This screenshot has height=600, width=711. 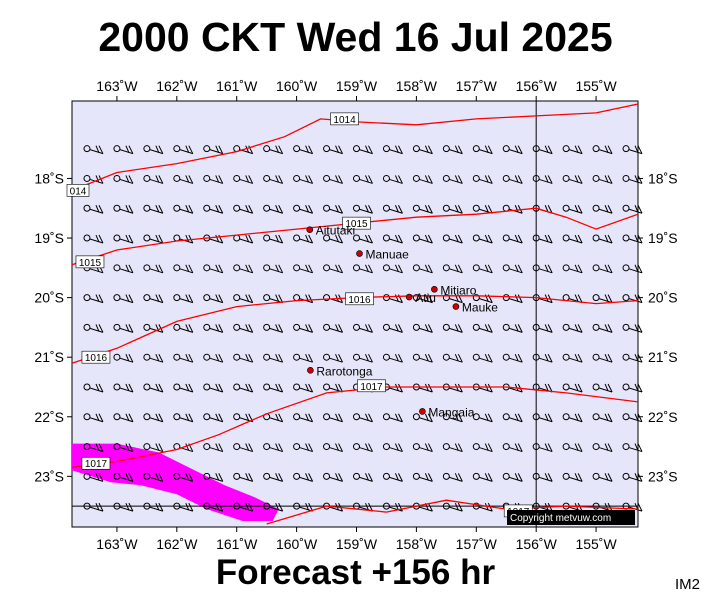 What do you see at coordinates (663, 238) in the screenshot?
I see `lat-tick-label-right: 19˚S` at bounding box center [663, 238].